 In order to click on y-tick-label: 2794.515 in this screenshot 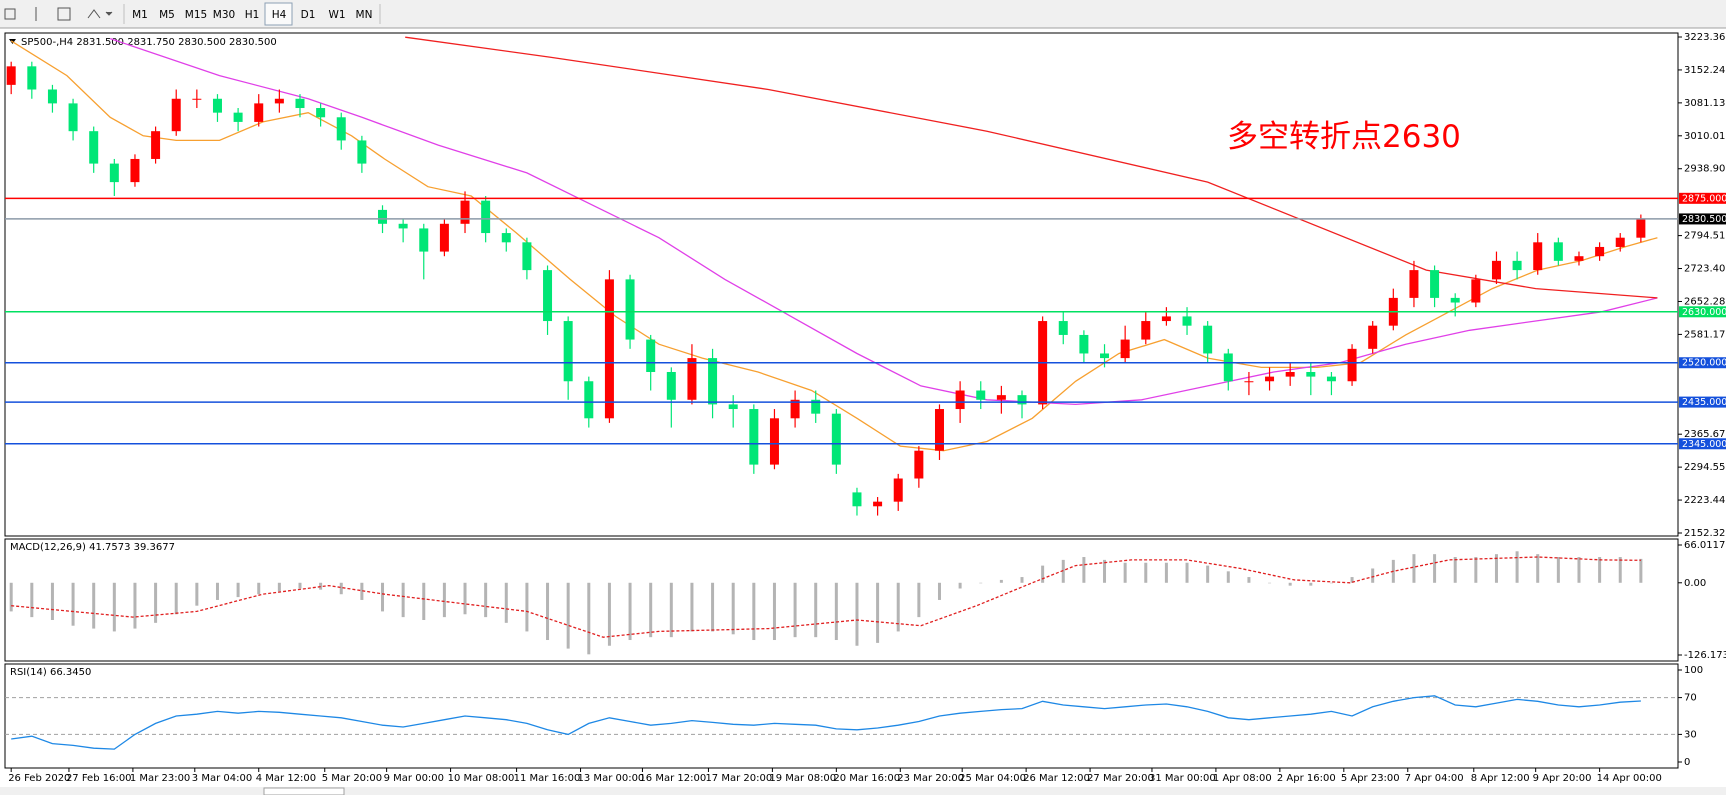, I will do `click(1705, 236)`.